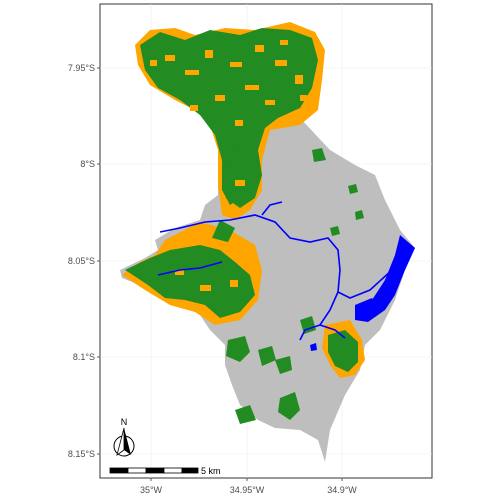  Describe the element at coordinates (81, 454) in the screenshot. I see `y-tick-label: 8.15°S` at that location.